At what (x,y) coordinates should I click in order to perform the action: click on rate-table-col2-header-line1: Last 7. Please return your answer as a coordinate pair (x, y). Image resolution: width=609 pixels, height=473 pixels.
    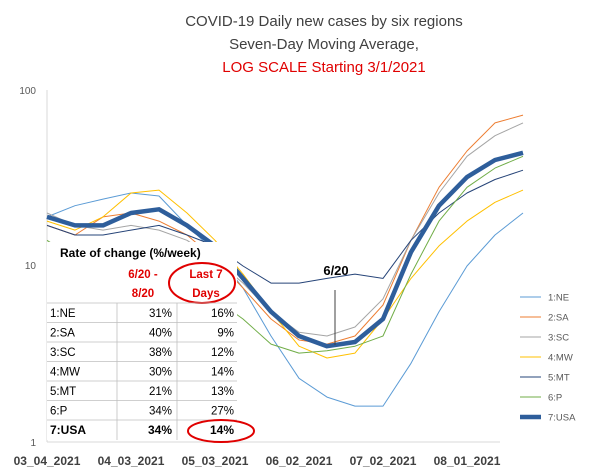
    Looking at the image, I should click on (205, 275).